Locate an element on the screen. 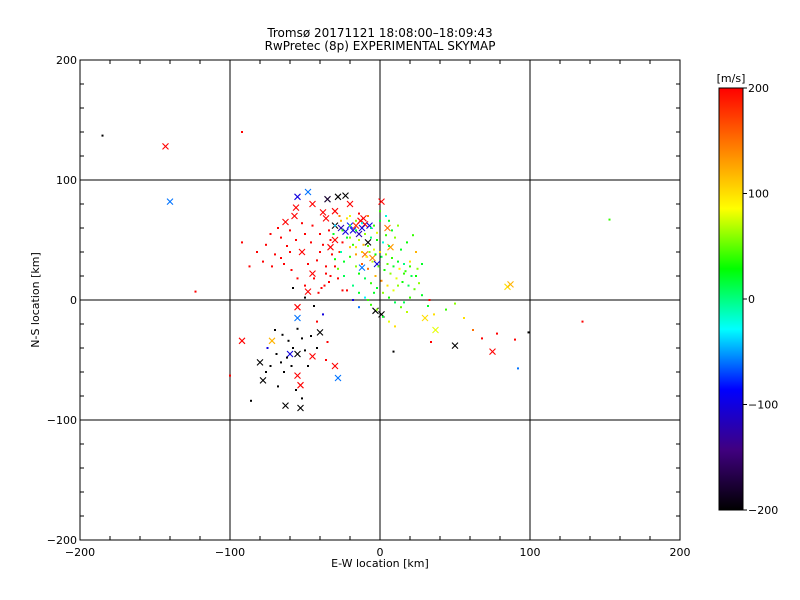 The width and height of the screenshot is (800, 600). x-tick-label: −200 is located at coordinates (80, 552).